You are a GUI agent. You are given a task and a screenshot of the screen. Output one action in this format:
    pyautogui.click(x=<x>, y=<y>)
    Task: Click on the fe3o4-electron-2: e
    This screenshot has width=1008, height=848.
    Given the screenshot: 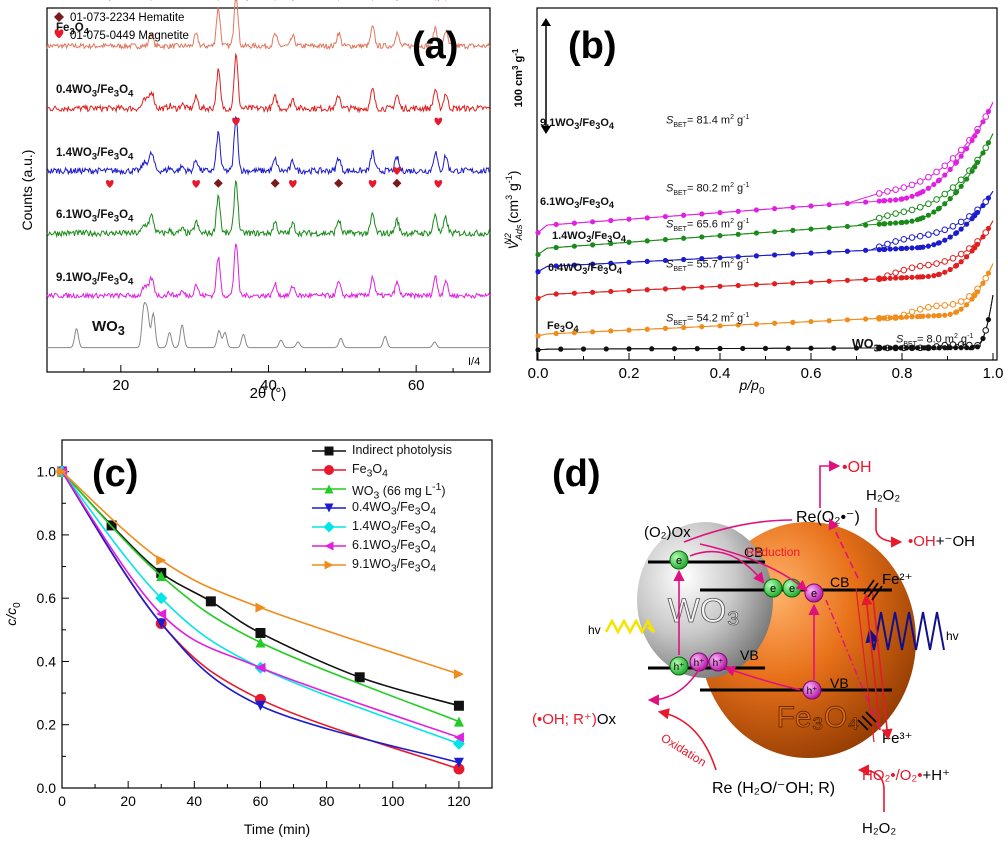 What is the action you would take?
    pyautogui.click(x=792, y=588)
    